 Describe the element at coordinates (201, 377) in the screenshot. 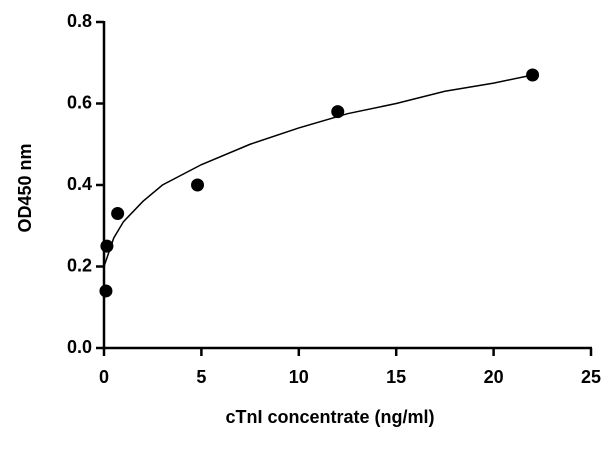

I see `x-tick-label: 5` at that location.